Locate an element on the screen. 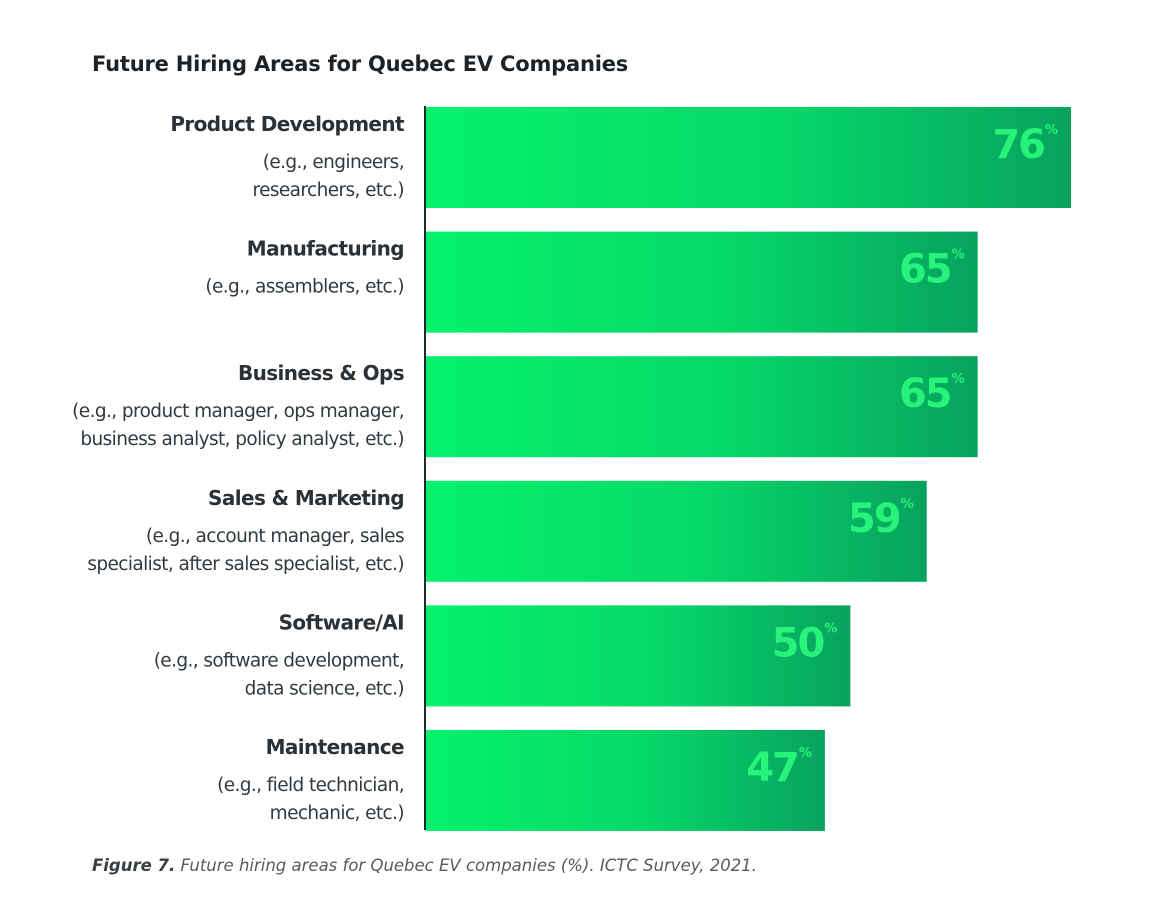 This screenshot has height=922, width=1166. category-desc-0-1: researchers, etc.) is located at coordinates (328, 190).